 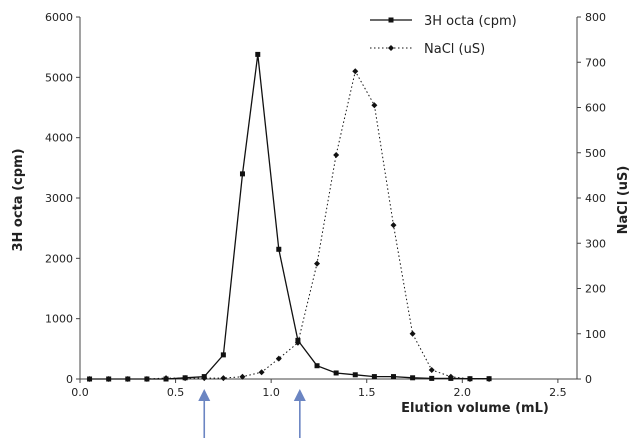 I want to click on y-right-tick-label: 600, so click(x=595, y=108).